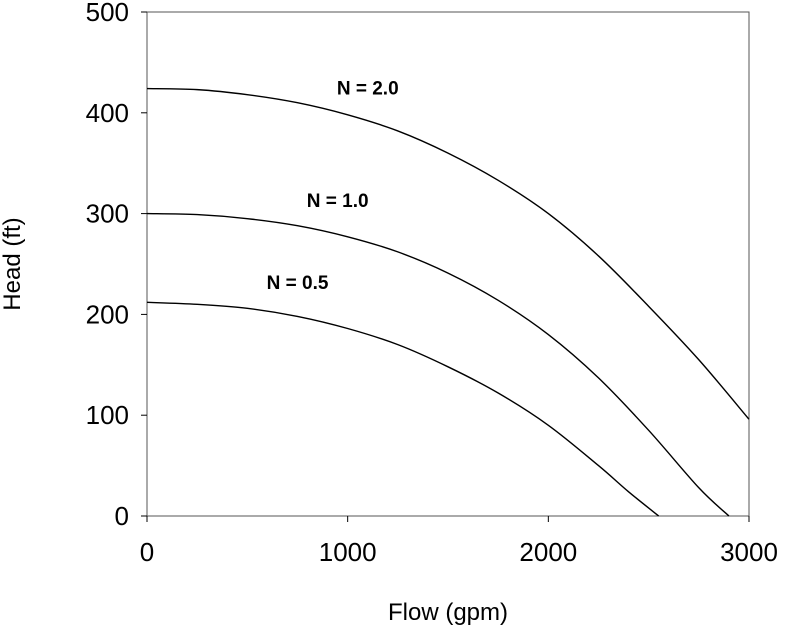  What do you see at coordinates (107, 13) in the screenshot?
I see `y-tick-label: 500` at bounding box center [107, 13].